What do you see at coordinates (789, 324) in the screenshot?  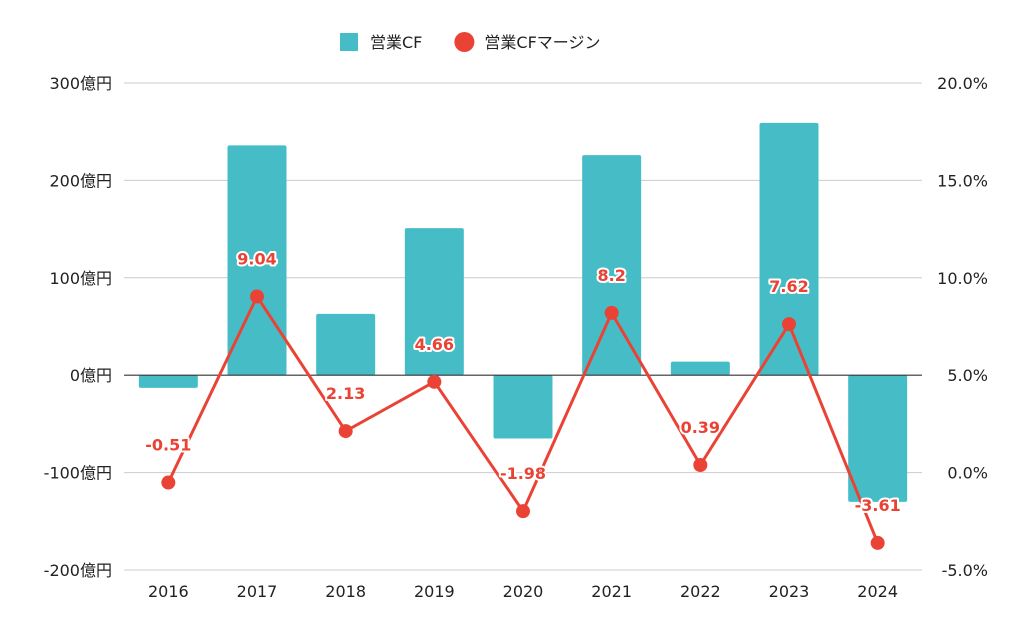 I see `point-2023` at bounding box center [789, 324].